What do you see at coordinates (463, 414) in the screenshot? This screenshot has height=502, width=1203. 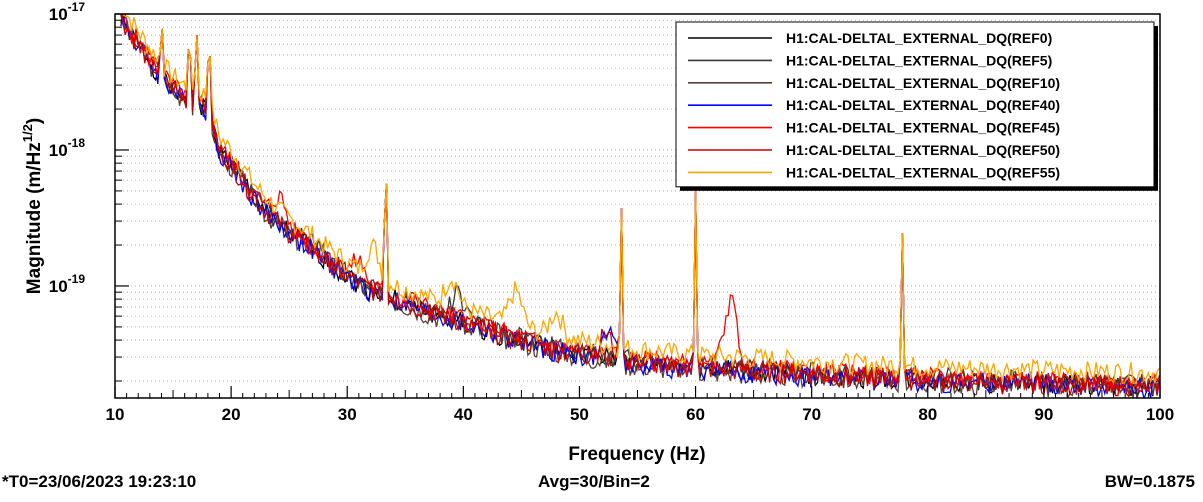 I see `x-tick-label: 40` at bounding box center [463, 414].